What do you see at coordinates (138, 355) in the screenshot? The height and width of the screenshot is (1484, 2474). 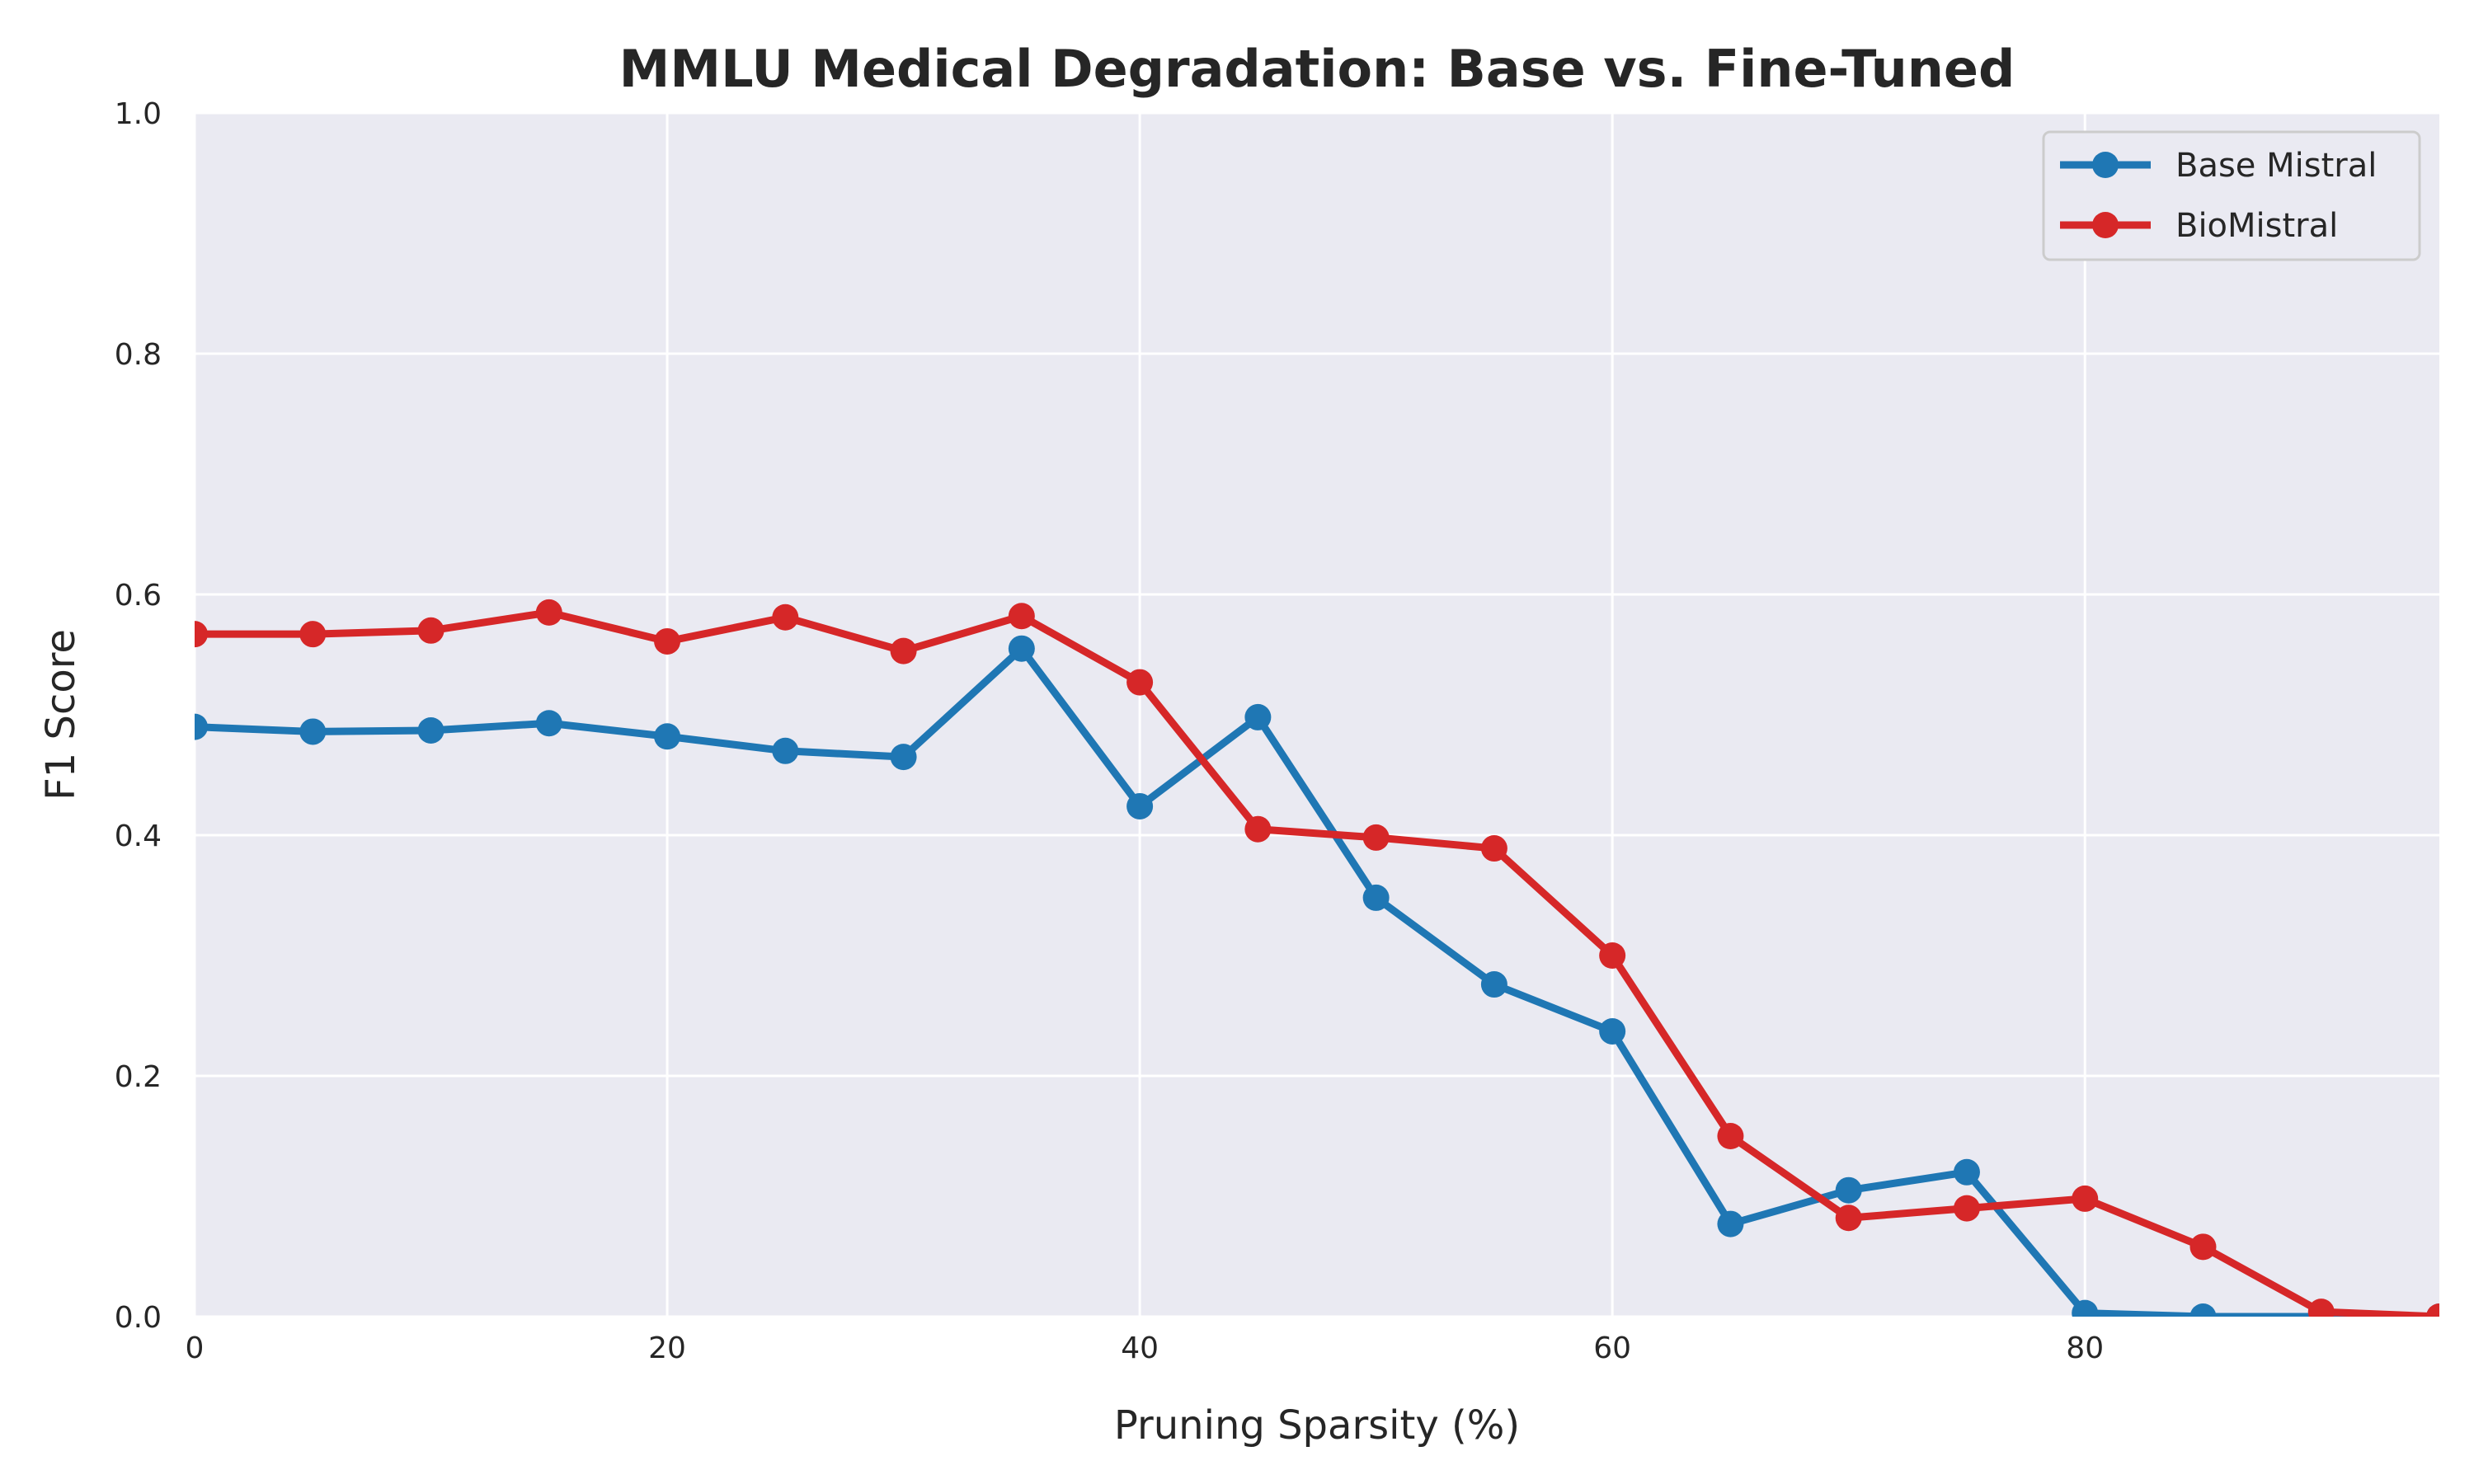 I see `y-tick-label: 0.8` at bounding box center [138, 355].